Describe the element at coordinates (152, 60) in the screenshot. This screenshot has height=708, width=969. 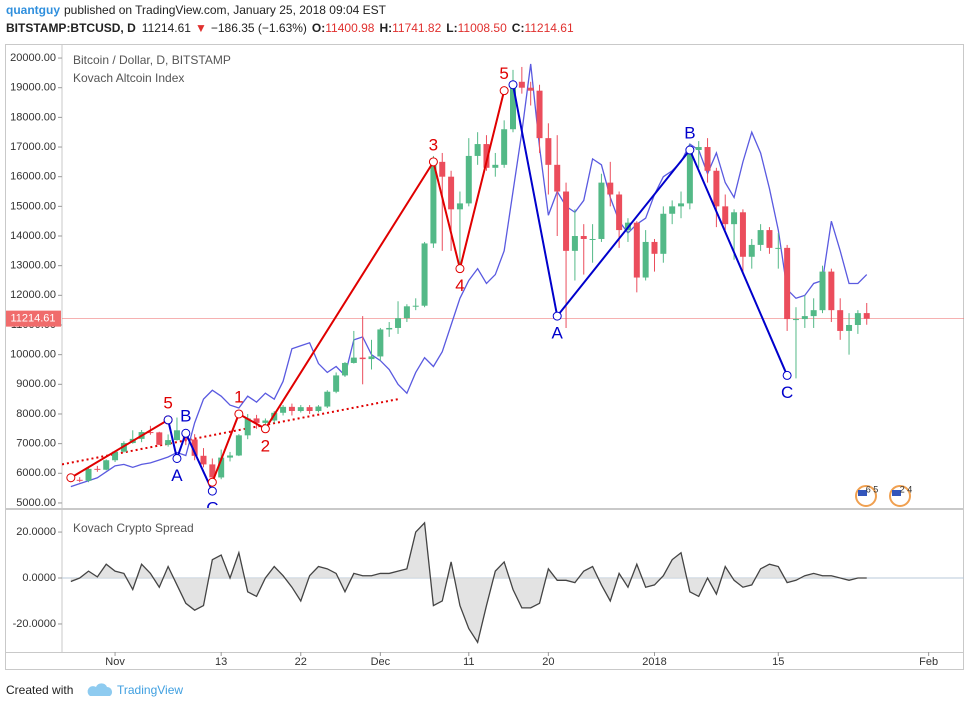
I see `series-legend: Bitcoin / Dollar, D, BITSTAMP` at that location.